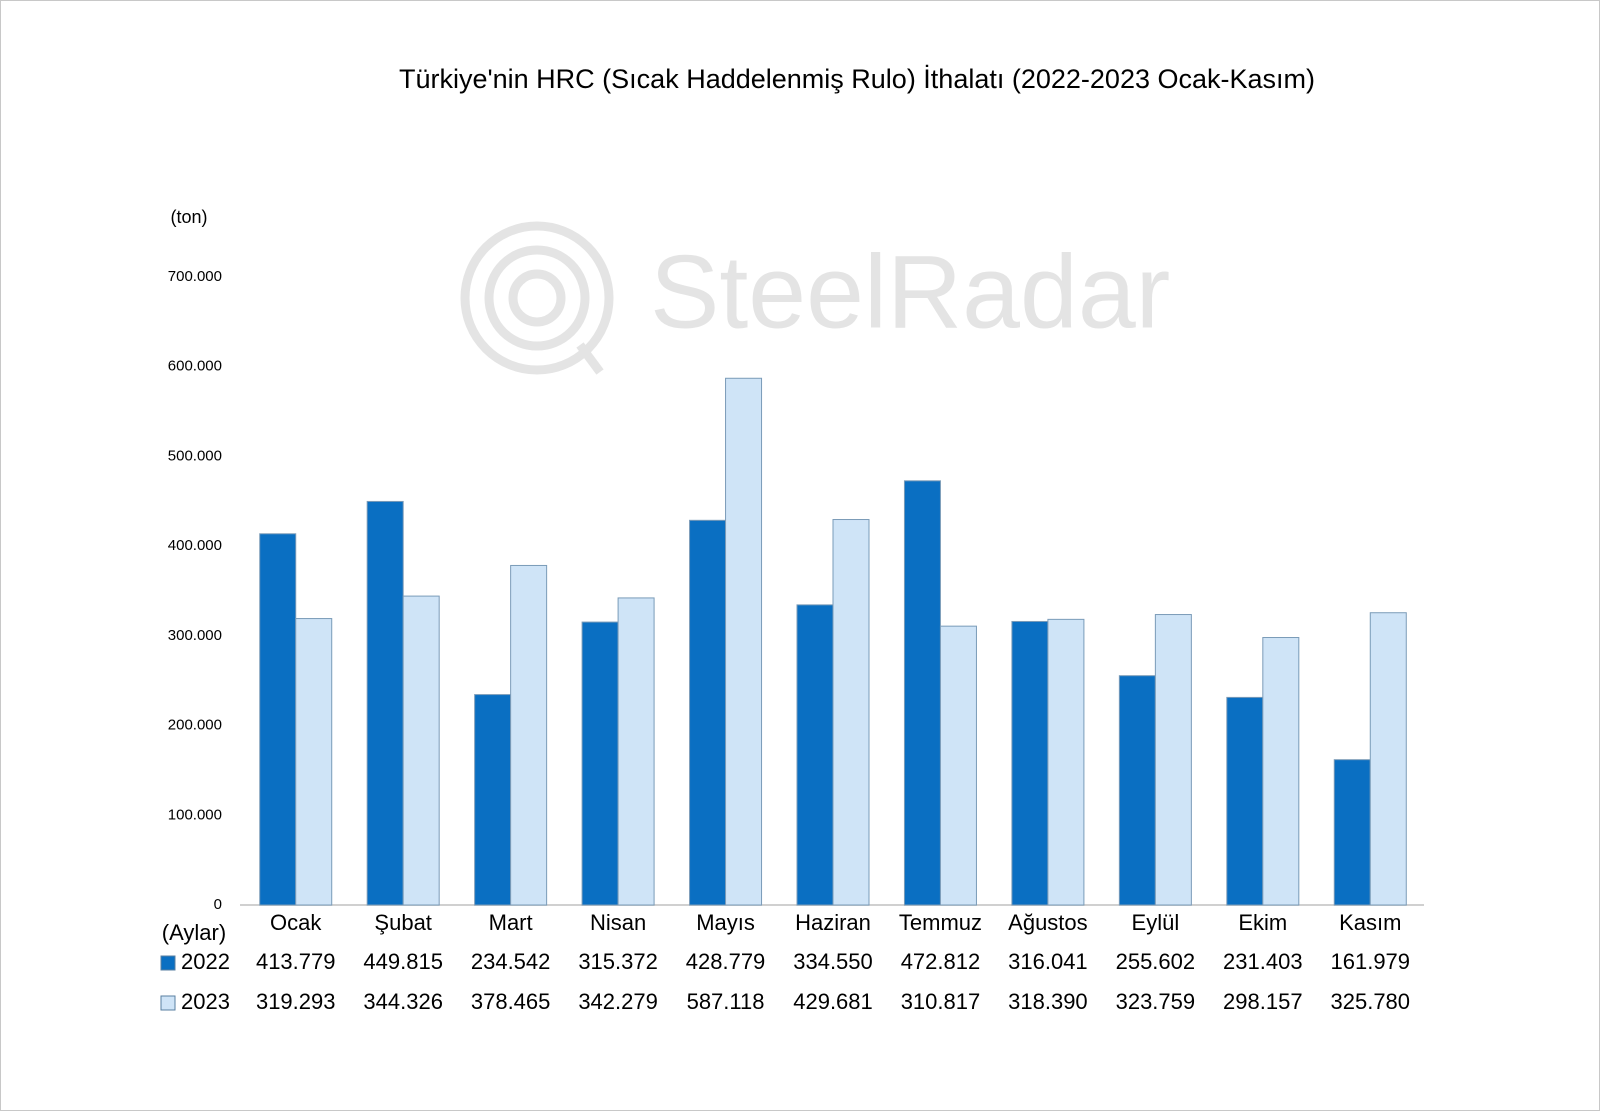  Describe the element at coordinates (618, 961) in the screenshot. I see `table-value: 315.372` at that location.